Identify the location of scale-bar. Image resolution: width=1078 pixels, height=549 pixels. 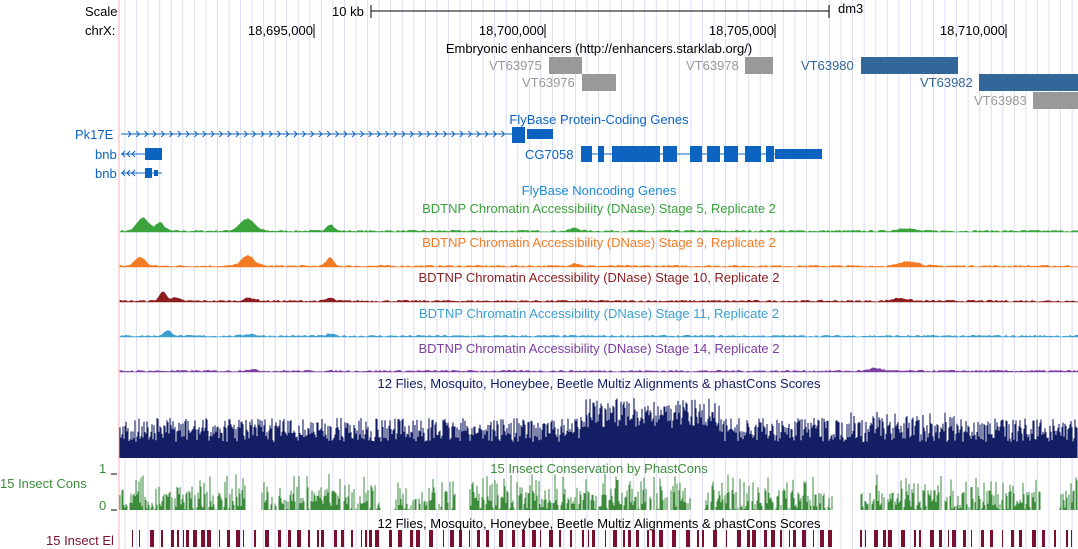
(600, 11).